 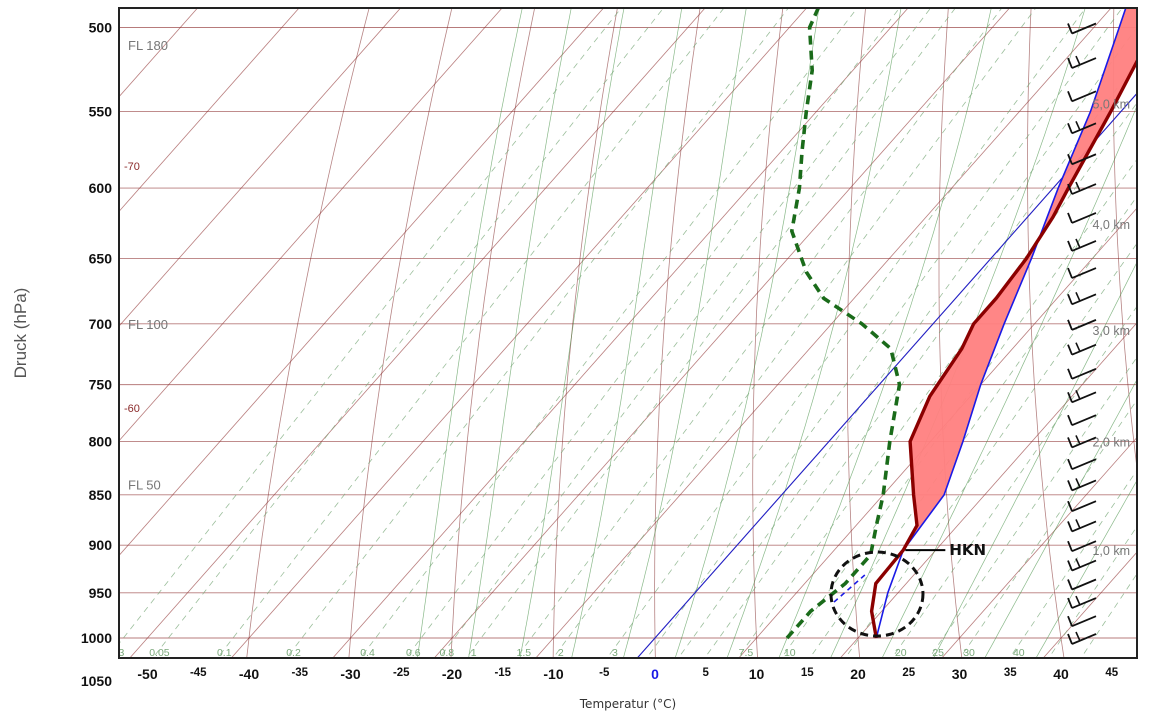 What do you see at coordinates (96, 681) in the screenshot?
I see `pressure-tick-label: 1050` at bounding box center [96, 681].